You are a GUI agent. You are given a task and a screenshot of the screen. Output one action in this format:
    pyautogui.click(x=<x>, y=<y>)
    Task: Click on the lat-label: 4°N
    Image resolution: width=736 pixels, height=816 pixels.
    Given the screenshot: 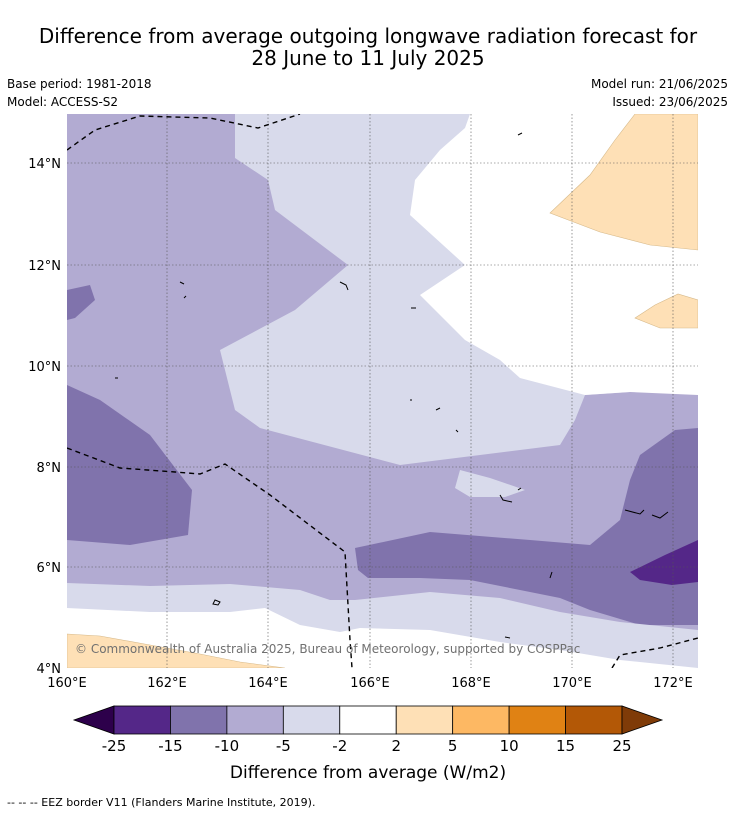 What is the action you would take?
    pyautogui.click(x=49, y=669)
    